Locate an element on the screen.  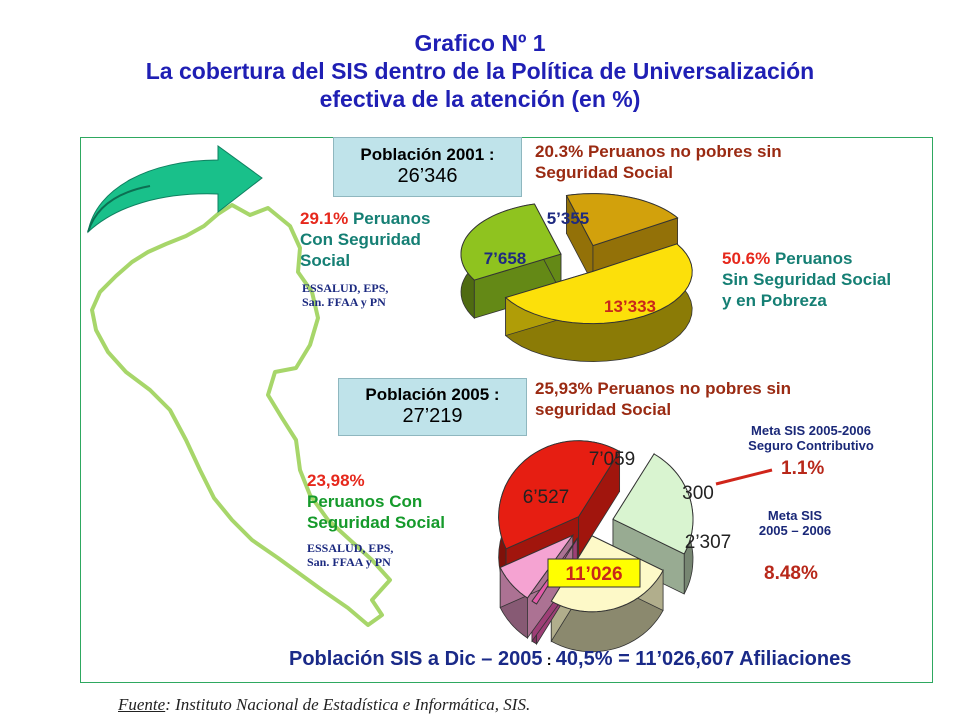
green-arrow-icon is located at coordinates (175, 189).